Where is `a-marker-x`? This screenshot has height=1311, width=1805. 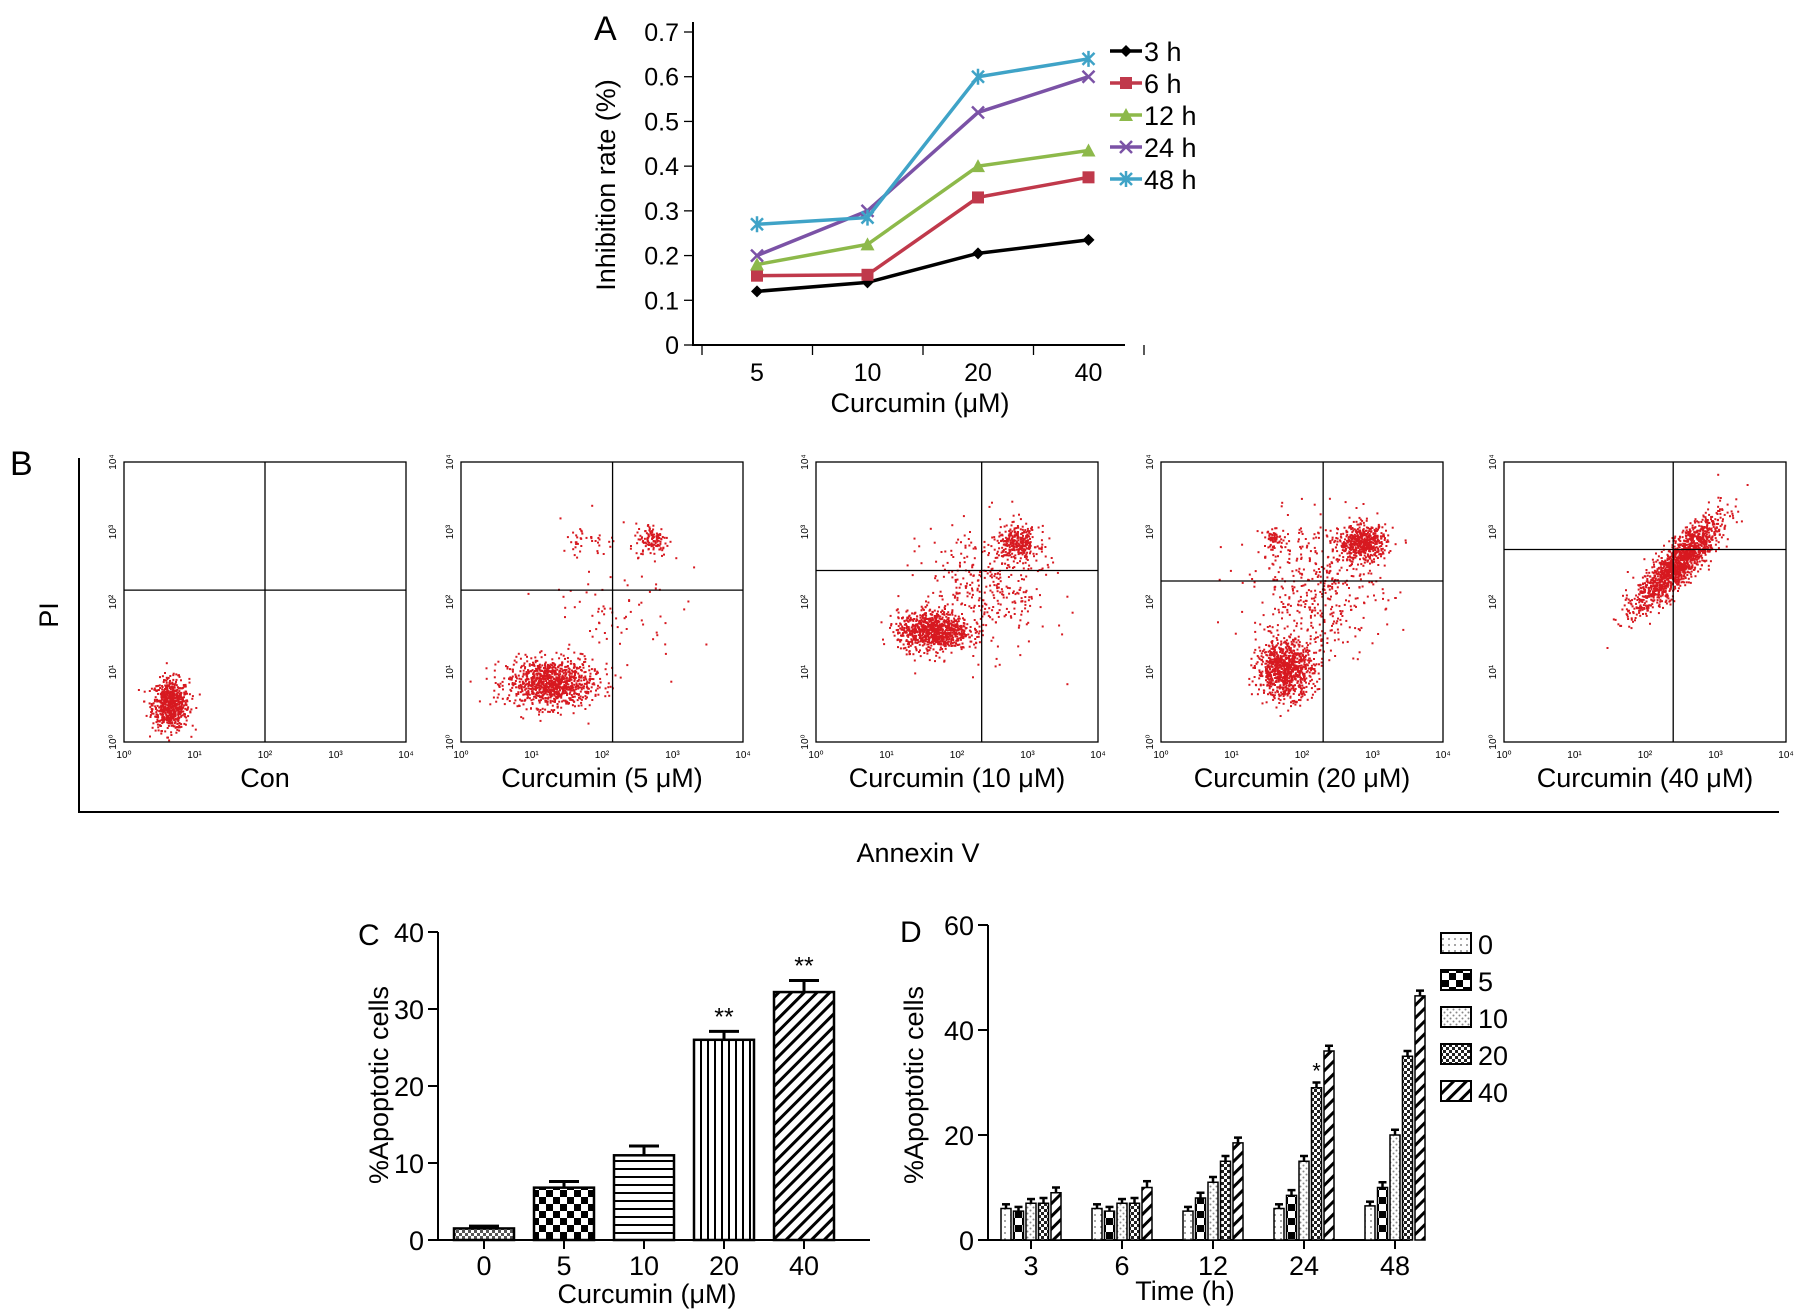 a-marker-x is located at coordinates (1126, 147).